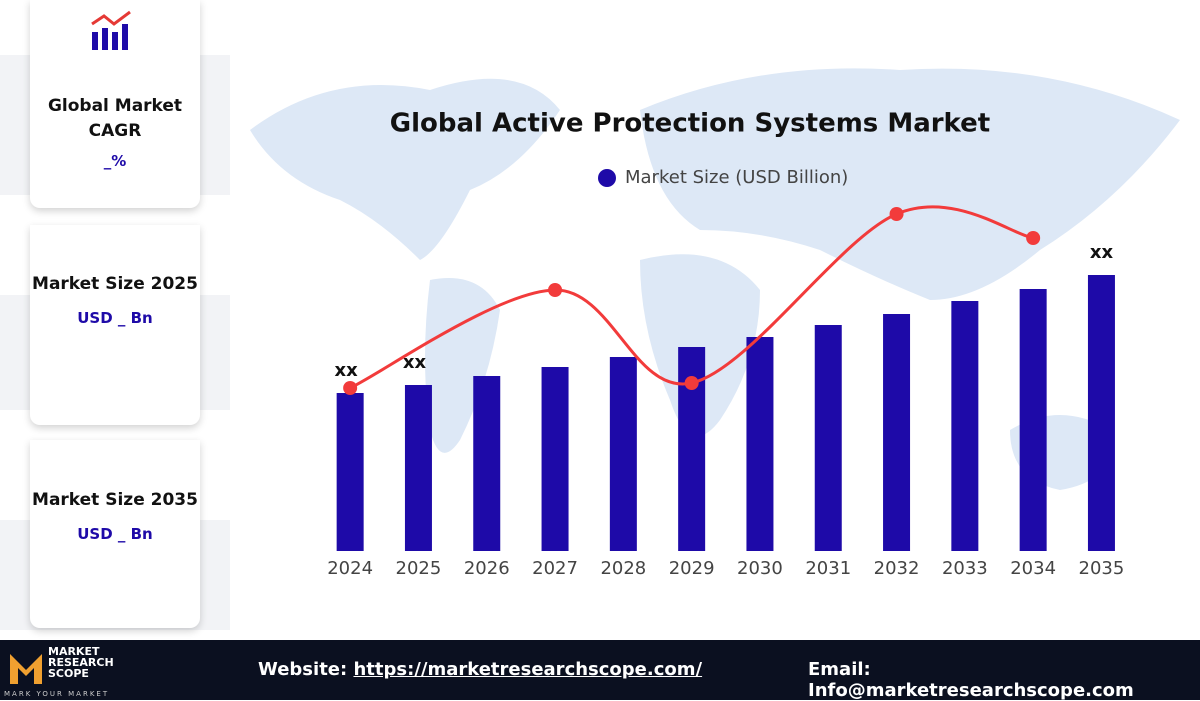 The height and width of the screenshot is (701, 1200). I want to click on legend-marker, so click(607, 178).